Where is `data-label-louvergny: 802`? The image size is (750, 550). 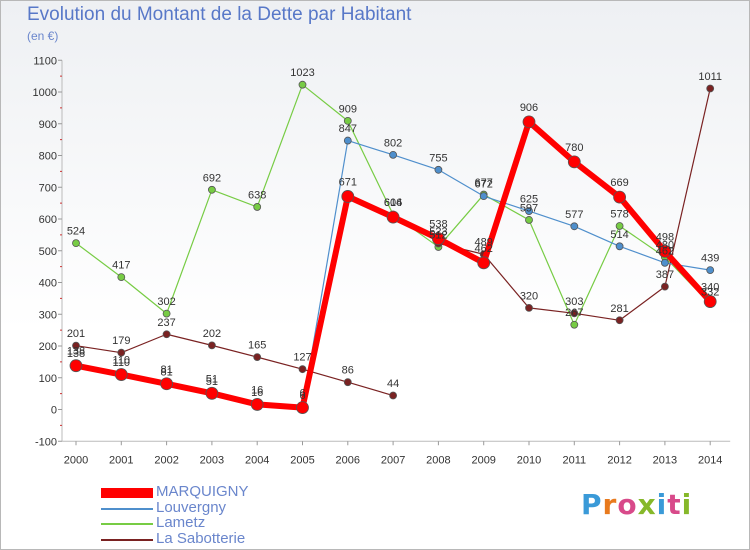
data-label-louvergny: 802 is located at coordinates (393, 143).